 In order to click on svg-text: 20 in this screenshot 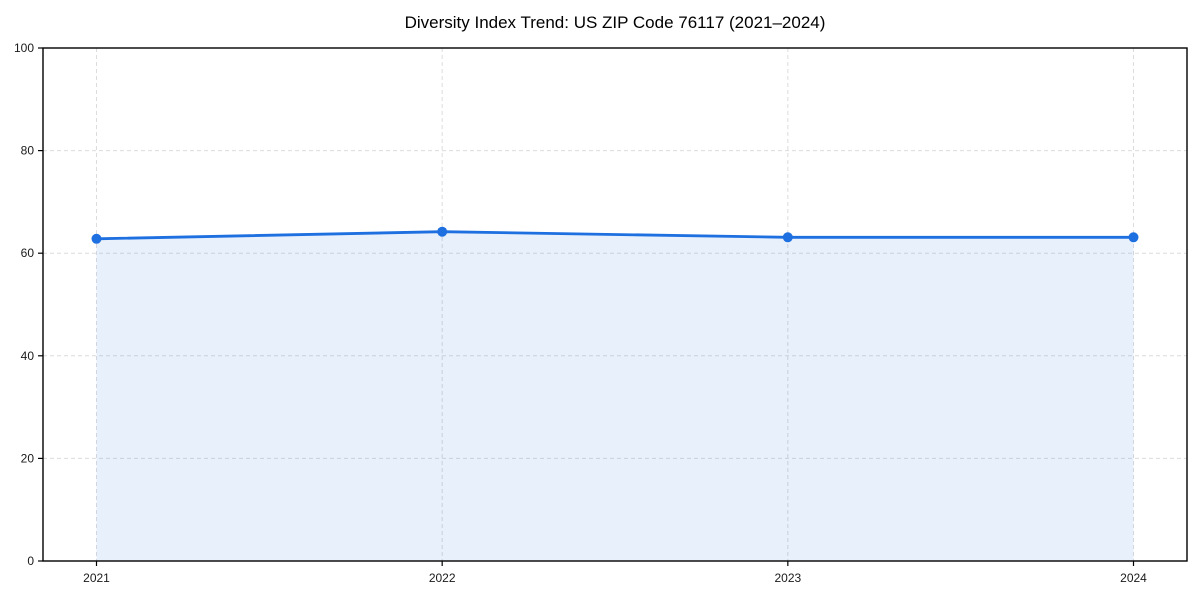, I will do `click(28, 458)`.